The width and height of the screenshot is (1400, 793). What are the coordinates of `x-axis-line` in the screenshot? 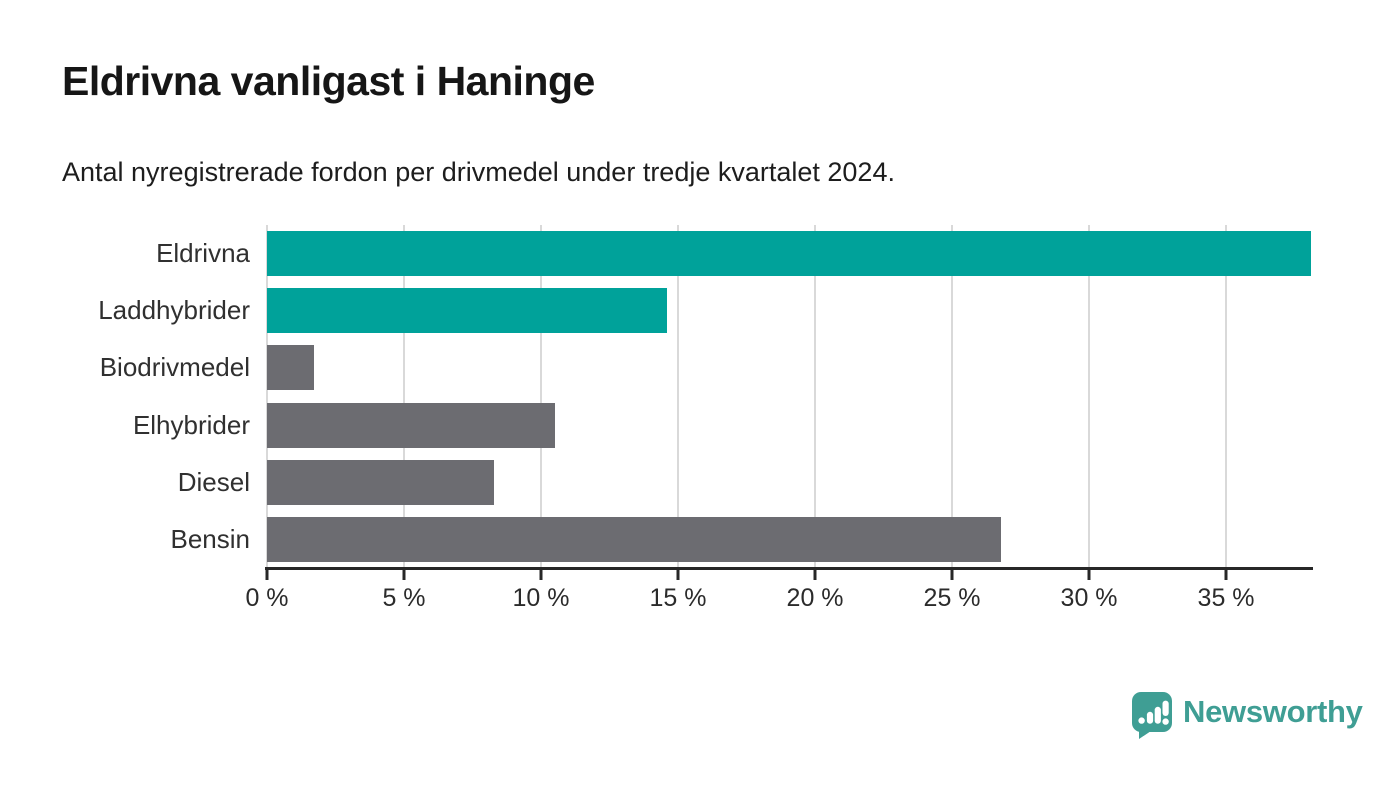 It's located at (789, 568).